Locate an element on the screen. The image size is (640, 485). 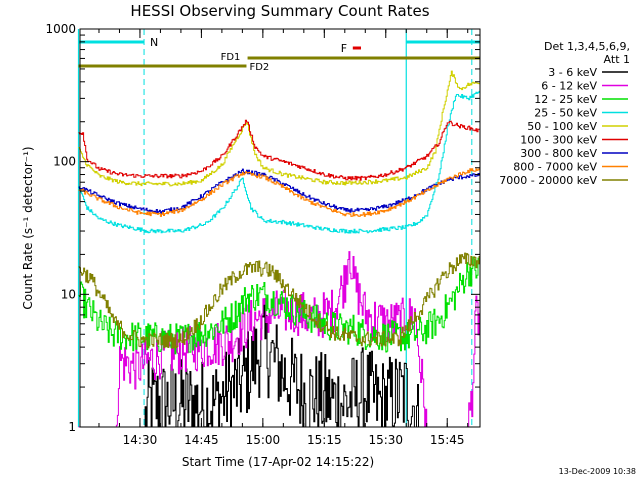
y-axis-label: Count Rate (s⁻¹ detector⁻¹) is located at coordinates (28, 227).